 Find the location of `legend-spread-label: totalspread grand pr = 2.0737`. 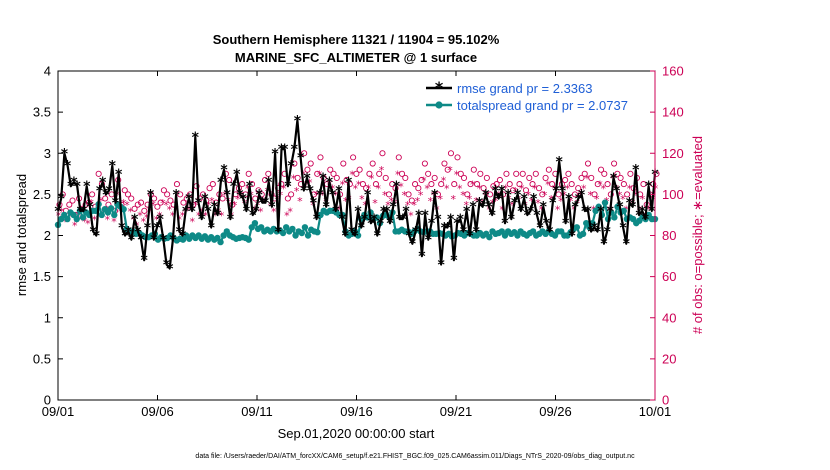

legend-spread-label: totalspread grand pr = 2.0737 is located at coordinates (542, 105).